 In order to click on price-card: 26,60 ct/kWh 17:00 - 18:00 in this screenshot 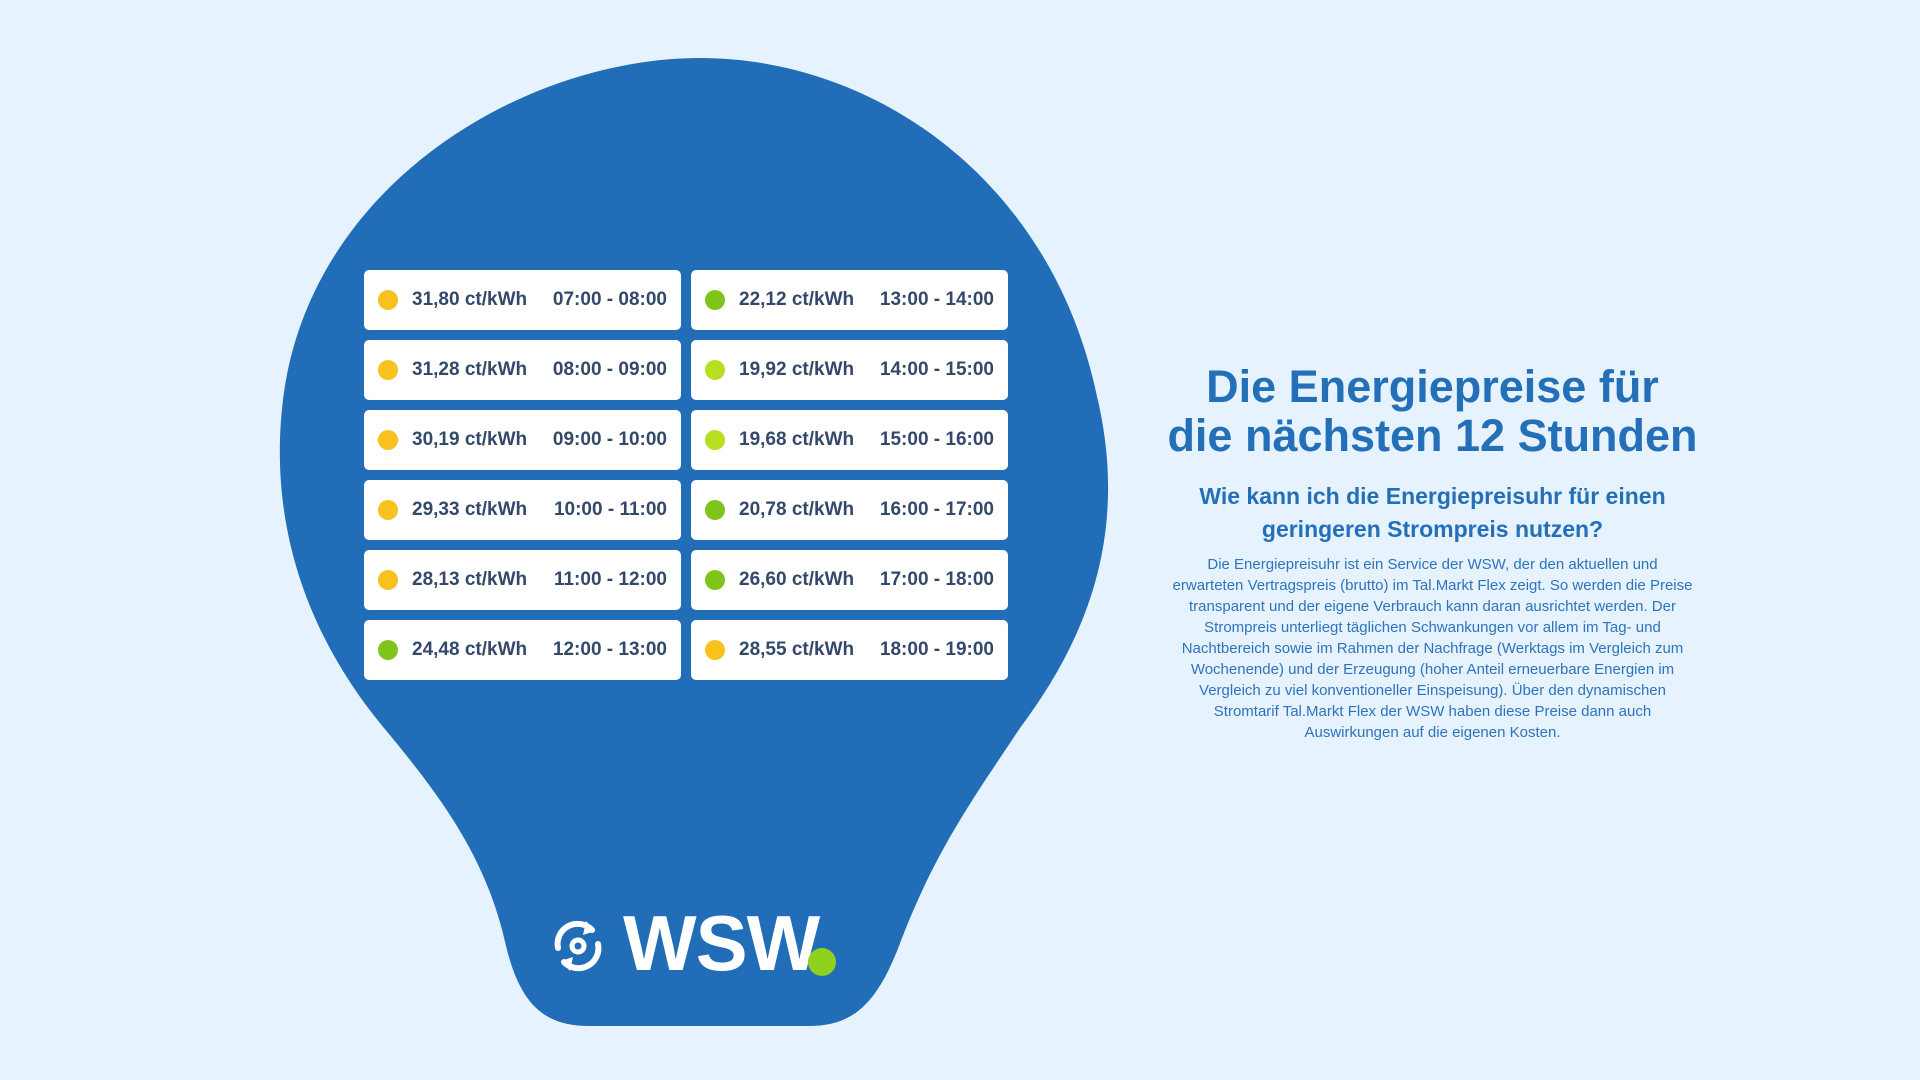, I will do `click(849, 580)`.